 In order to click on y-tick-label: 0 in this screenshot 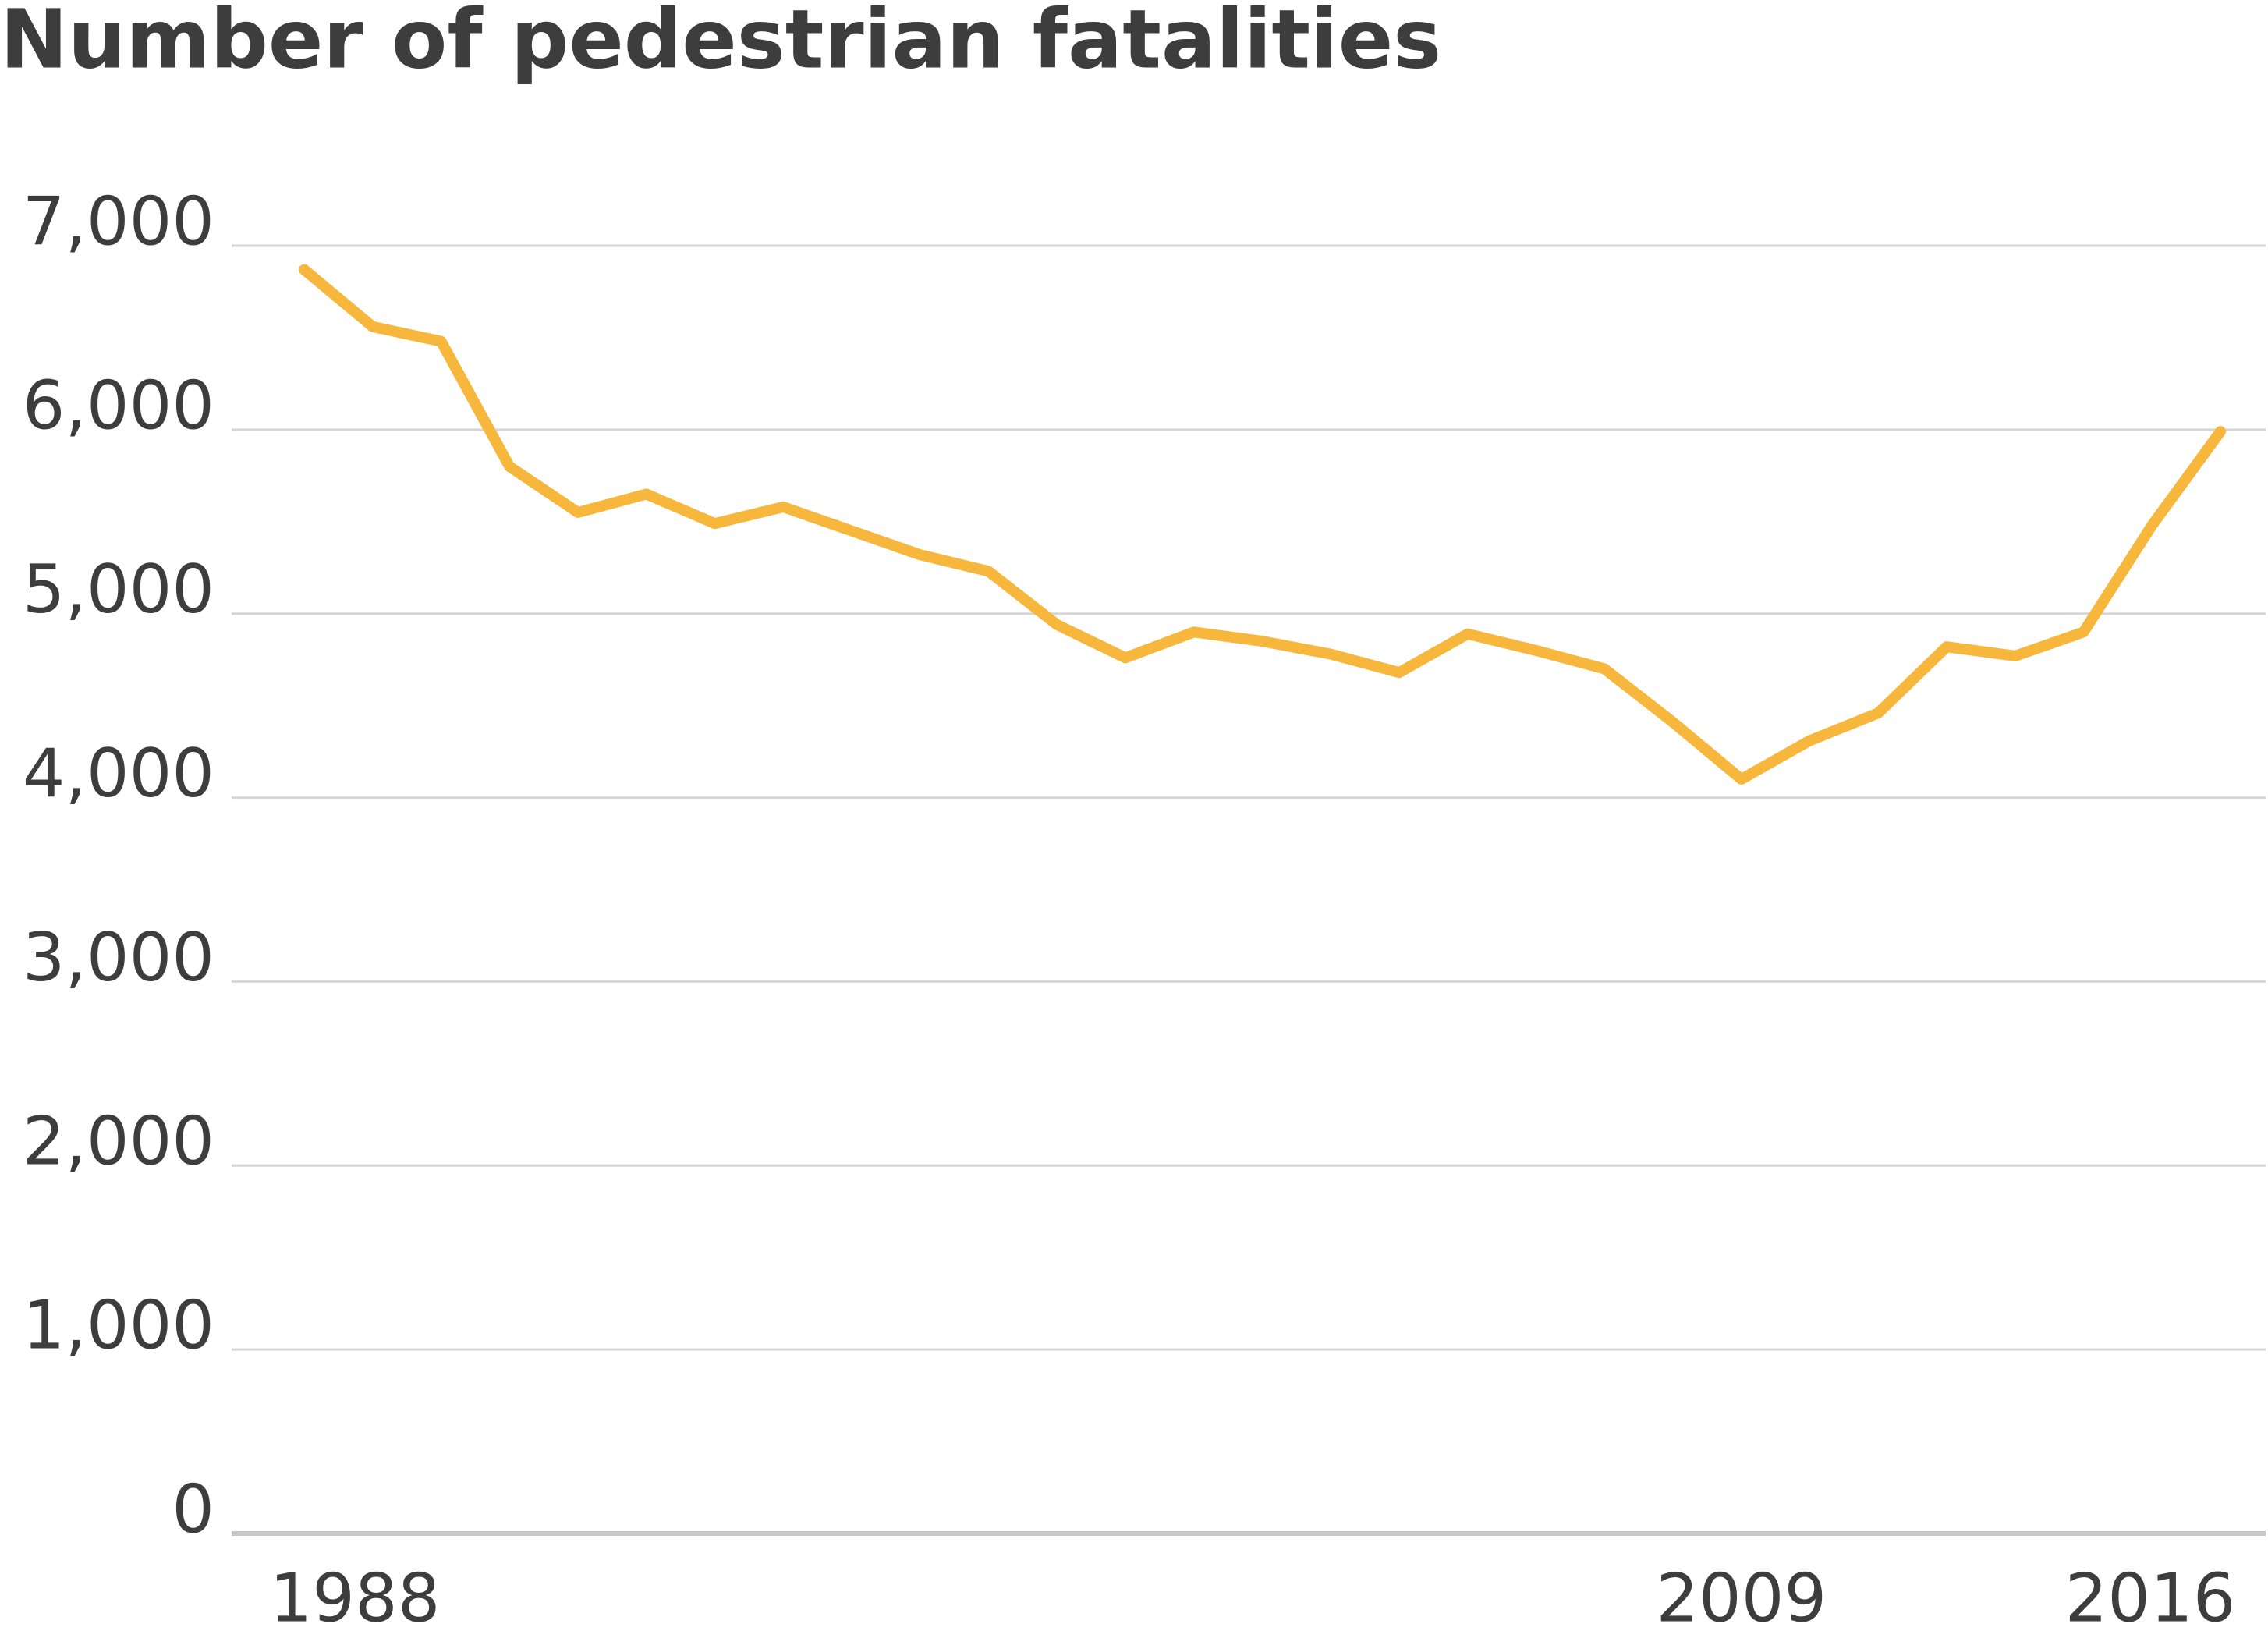, I will do `click(193, 1509)`.